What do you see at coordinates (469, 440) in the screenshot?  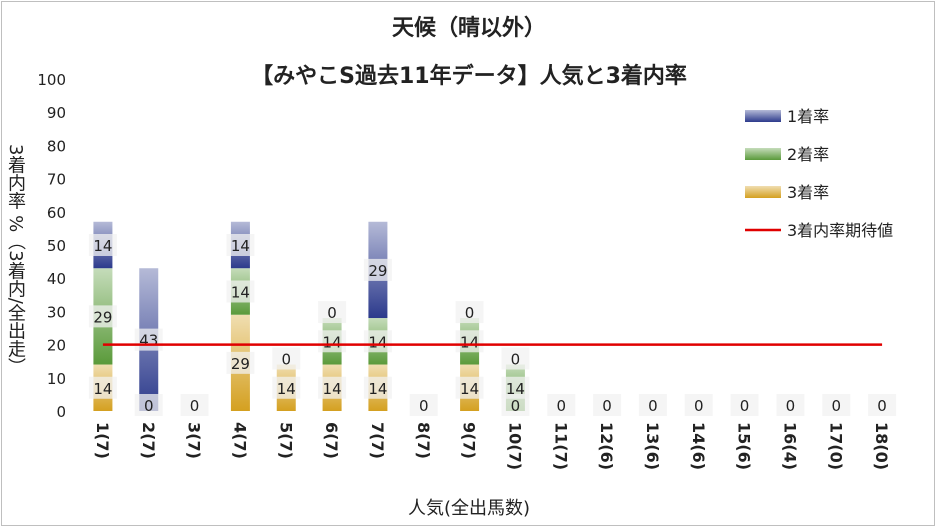 I see `x-tick-label: 9(7)` at bounding box center [469, 440].